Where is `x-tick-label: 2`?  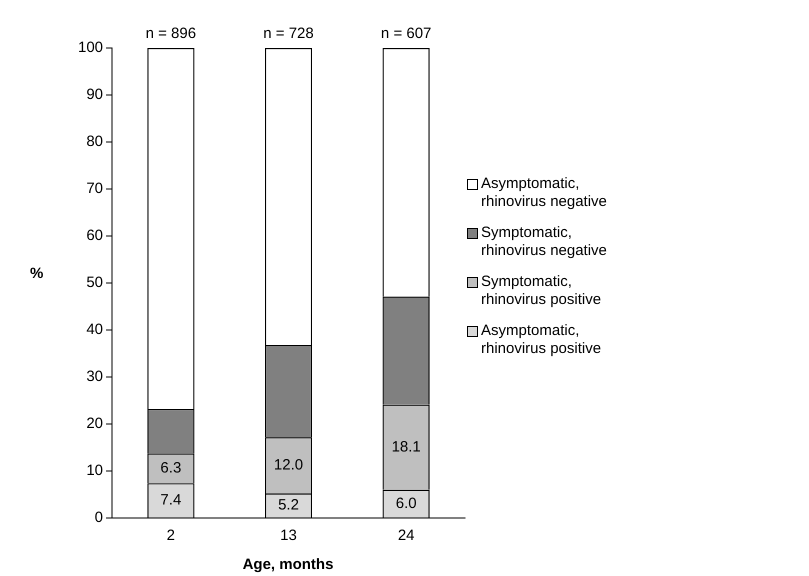
x-tick-label: 2 is located at coordinates (171, 535).